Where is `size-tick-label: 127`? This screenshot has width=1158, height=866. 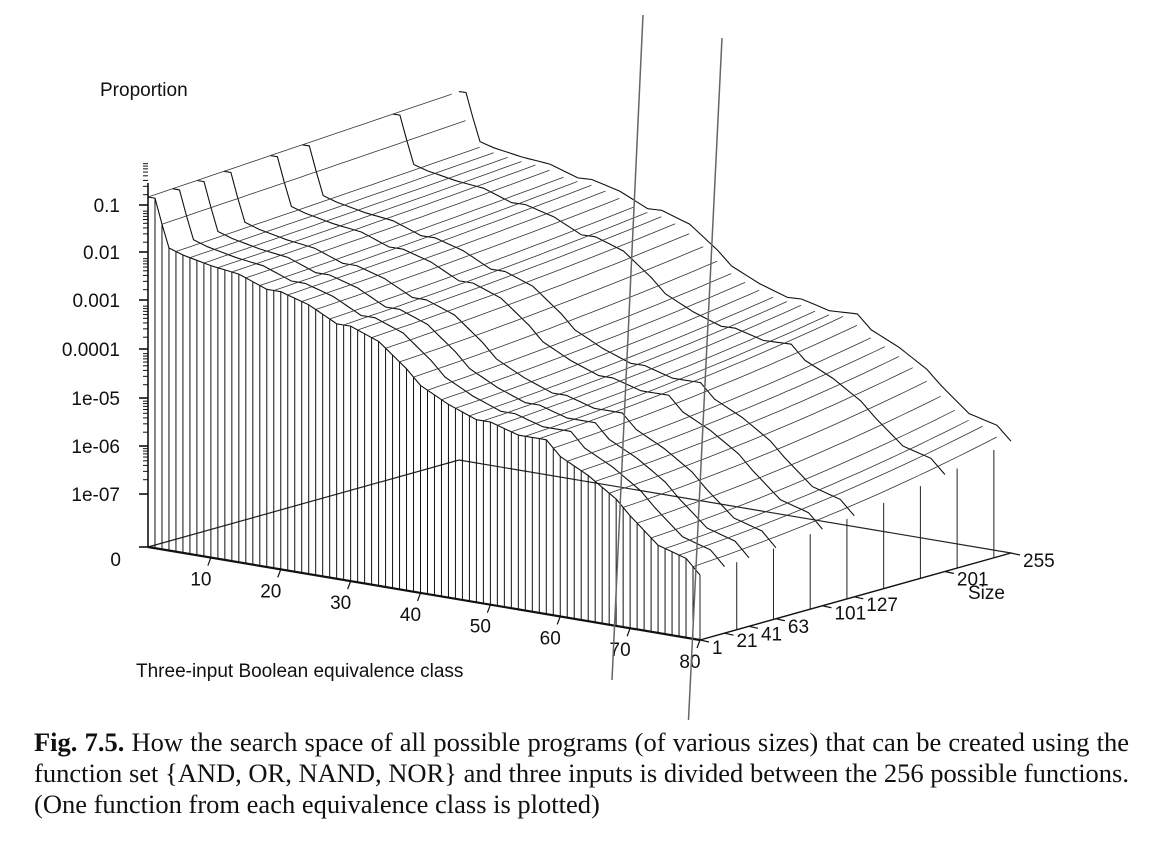 size-tick-label: 127 is located at coordinates (882, 605).